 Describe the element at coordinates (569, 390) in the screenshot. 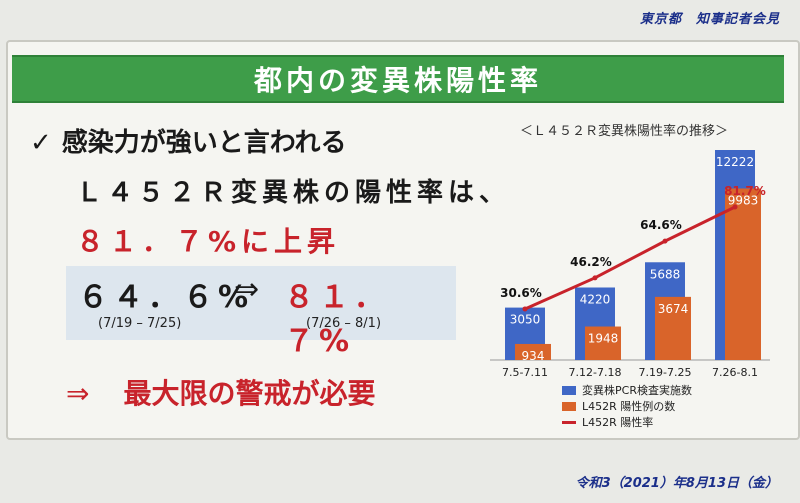

I see `legend-swatch-tests` at that location.